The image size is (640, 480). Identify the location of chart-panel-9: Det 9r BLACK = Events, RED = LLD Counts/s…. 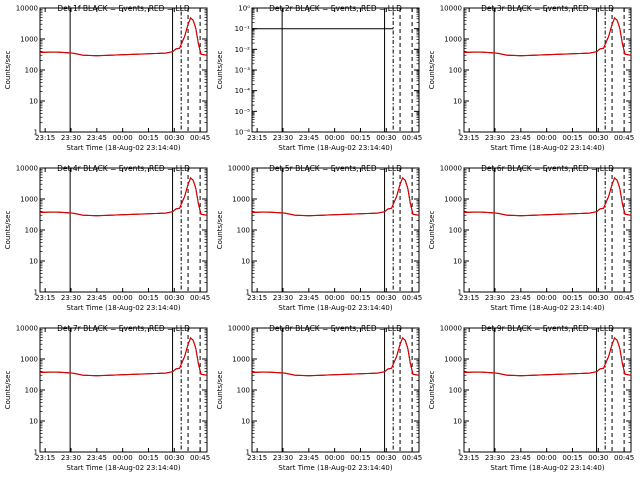
(531, 398).